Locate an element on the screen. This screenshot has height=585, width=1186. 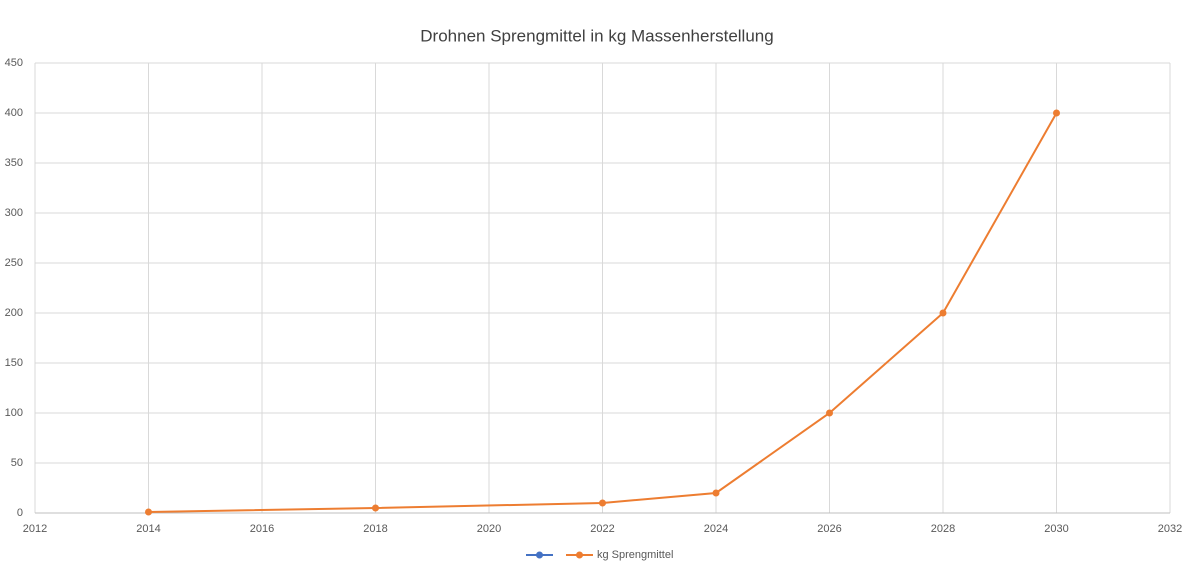
legend-label: kg Sprengmittel is located at coordinates (635, 555).